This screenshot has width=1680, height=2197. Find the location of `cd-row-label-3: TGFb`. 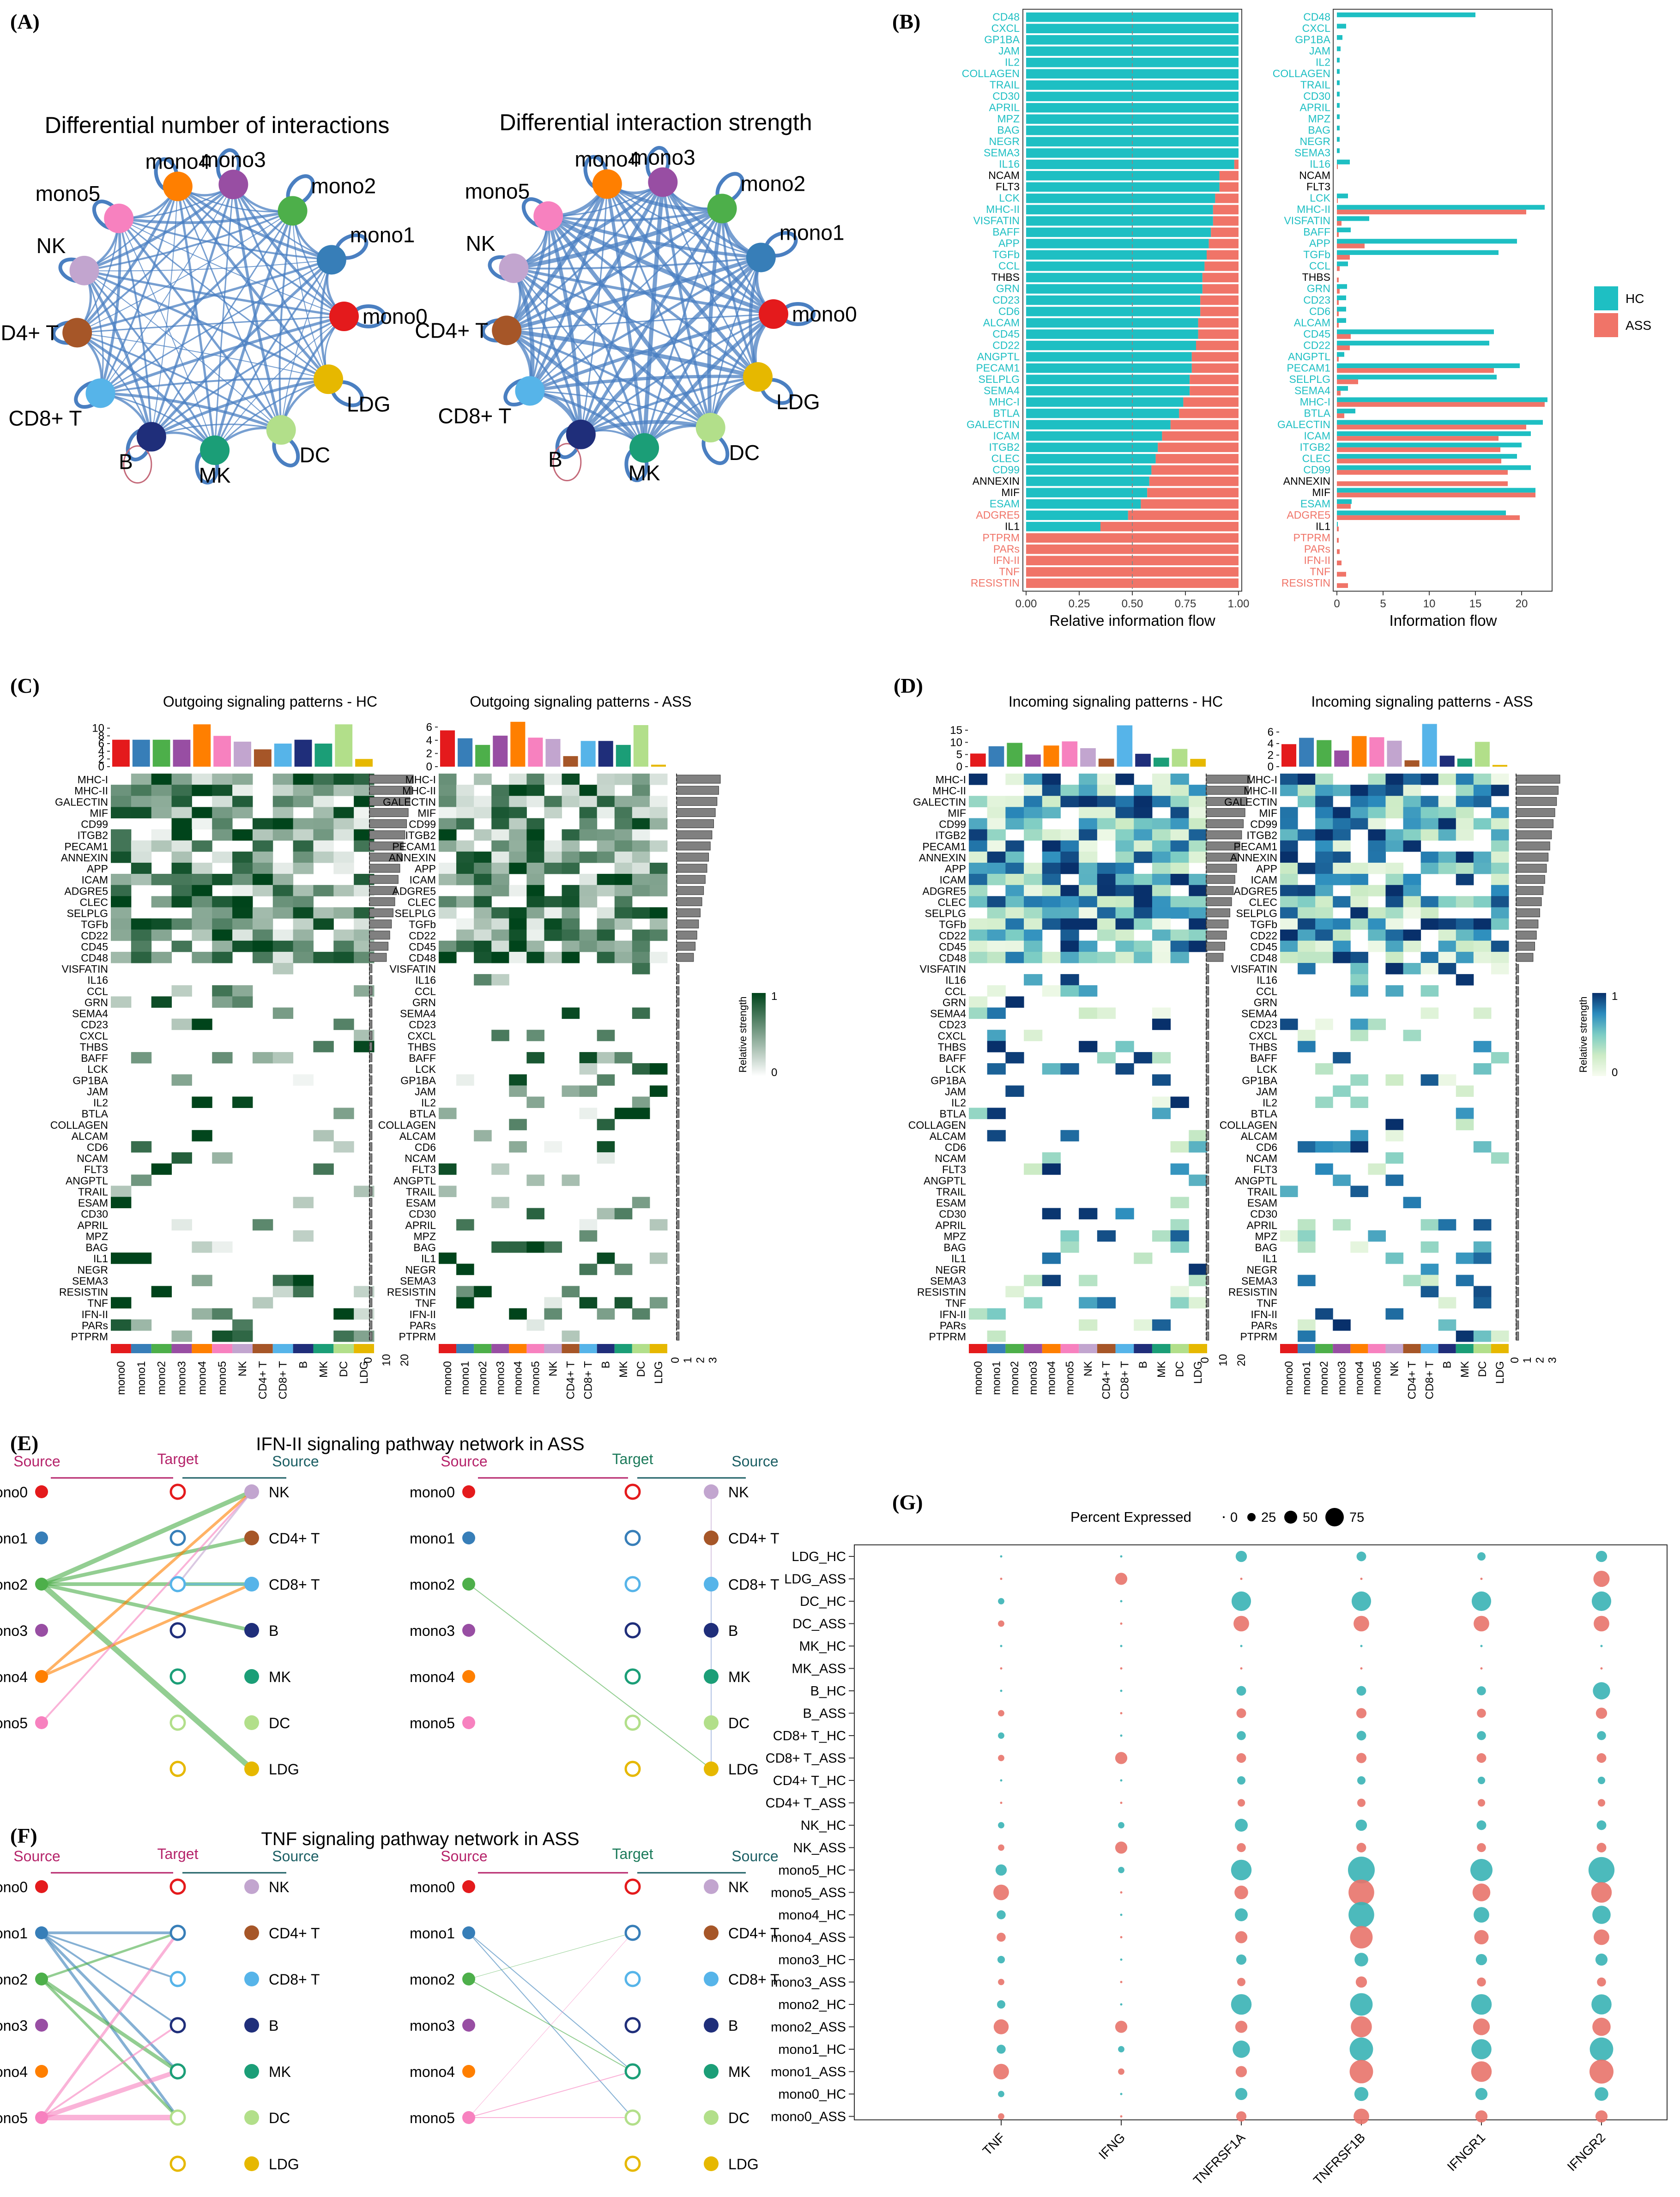

cd-row-label-3: TGFb is located at coordinates (1263, 925).